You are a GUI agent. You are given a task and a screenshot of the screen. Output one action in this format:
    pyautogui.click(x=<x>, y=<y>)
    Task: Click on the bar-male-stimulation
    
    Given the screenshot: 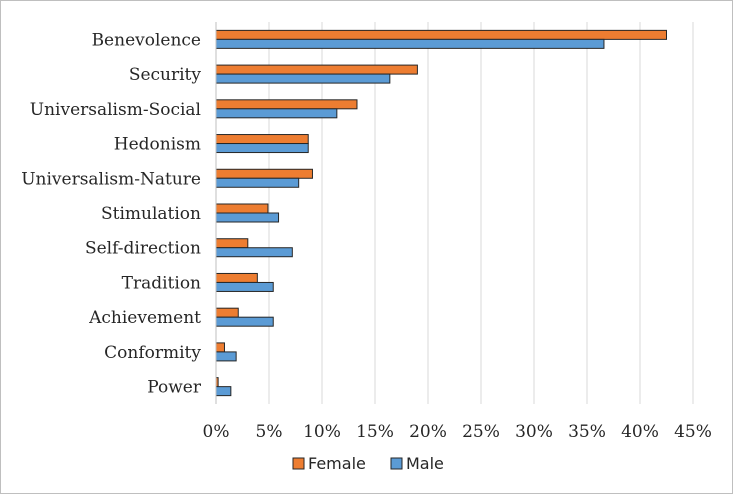 What is the action you would take?
    pyautogui.click(x=247, y=217)
    